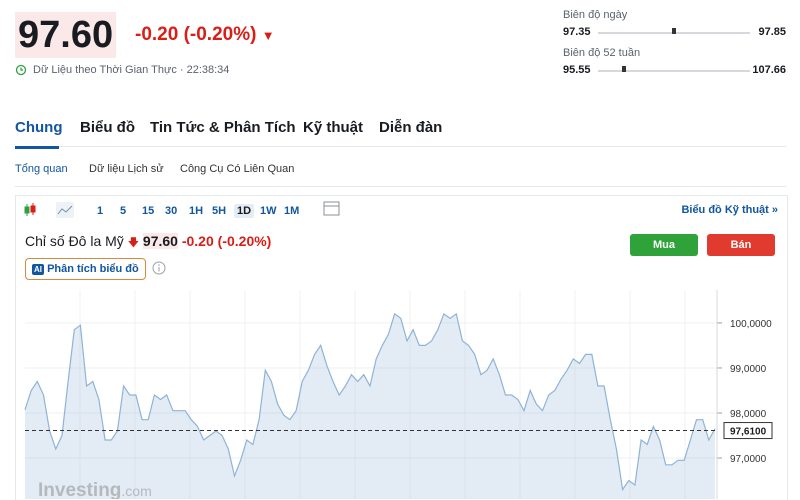 The image size is (800, 500). I want to click on interval-button: 1M, so click(292, 211).